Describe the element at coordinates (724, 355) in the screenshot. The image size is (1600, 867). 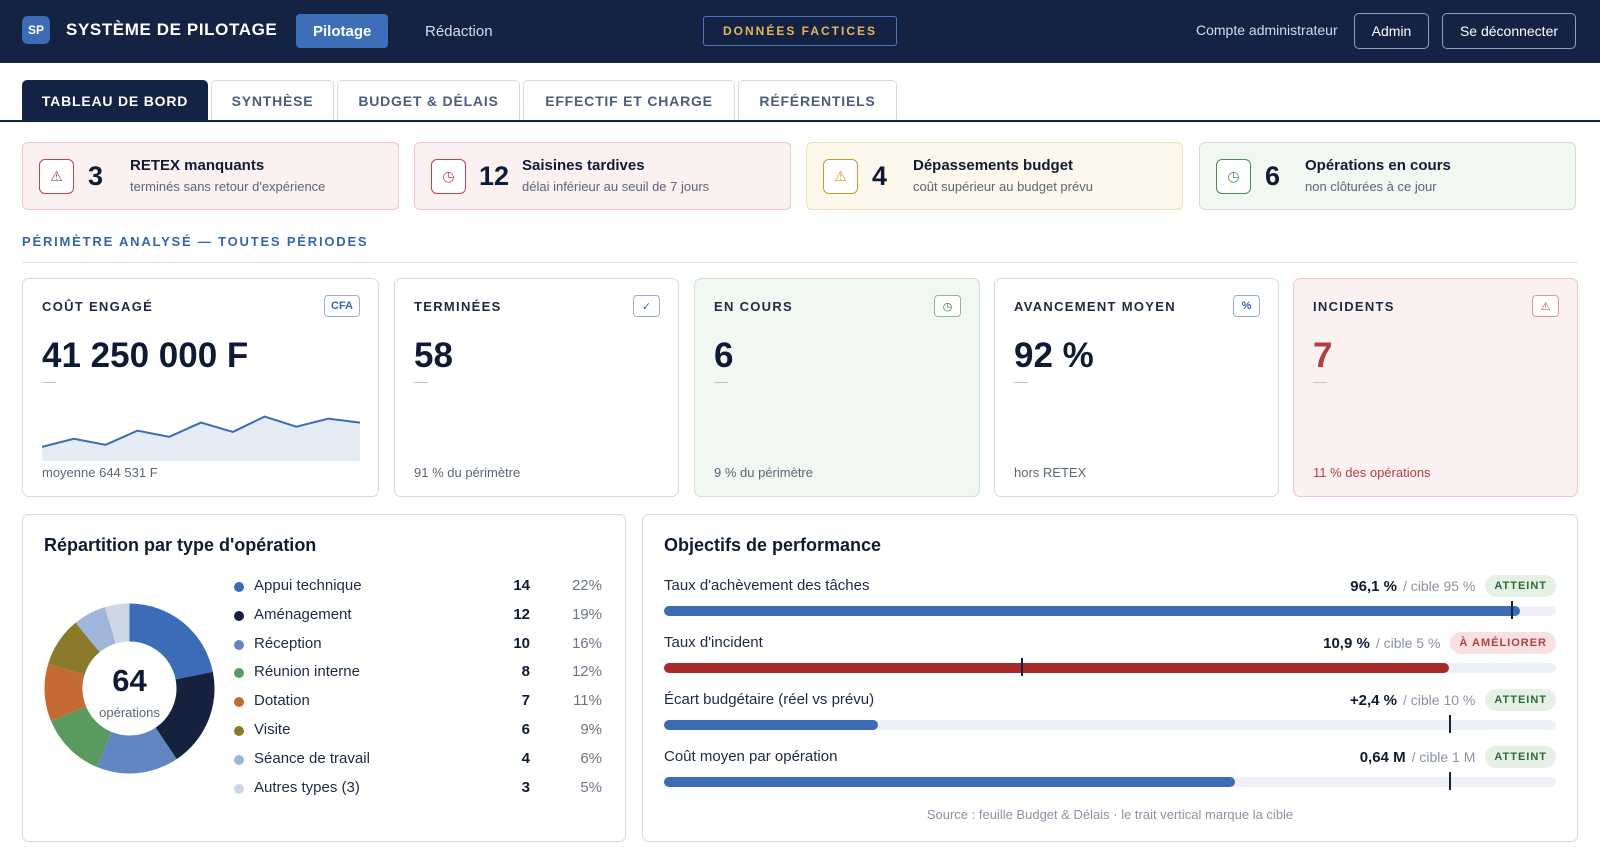
I see `kpi-value: 6` at that location.